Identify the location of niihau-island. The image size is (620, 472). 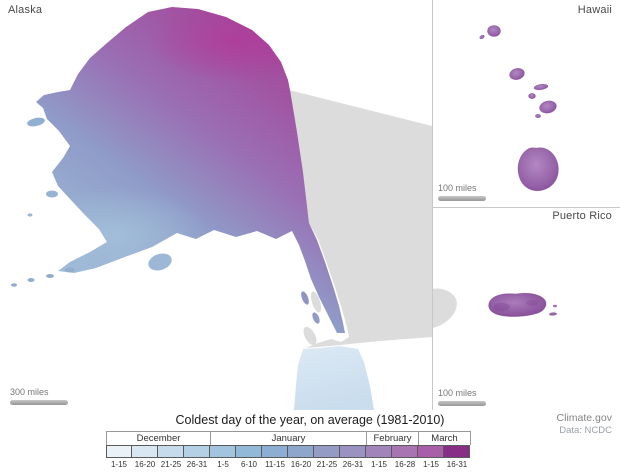
(482, 37).